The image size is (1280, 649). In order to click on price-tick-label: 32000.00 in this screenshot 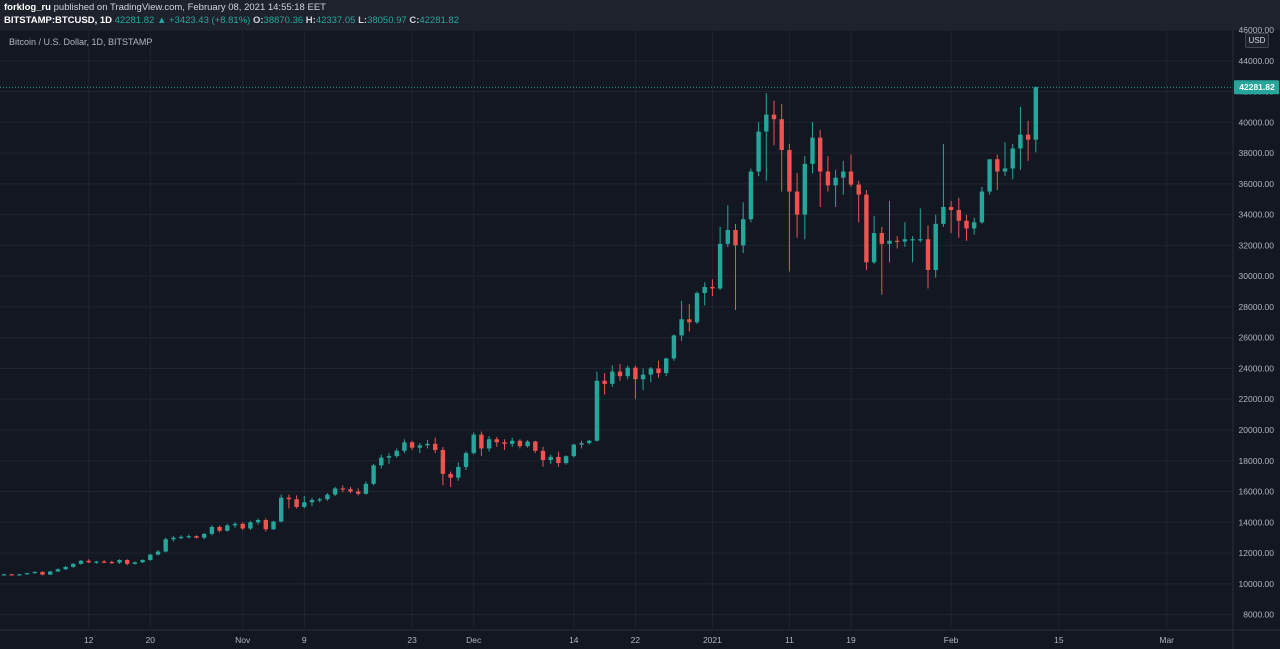, I will do `click(1257, 245)`.